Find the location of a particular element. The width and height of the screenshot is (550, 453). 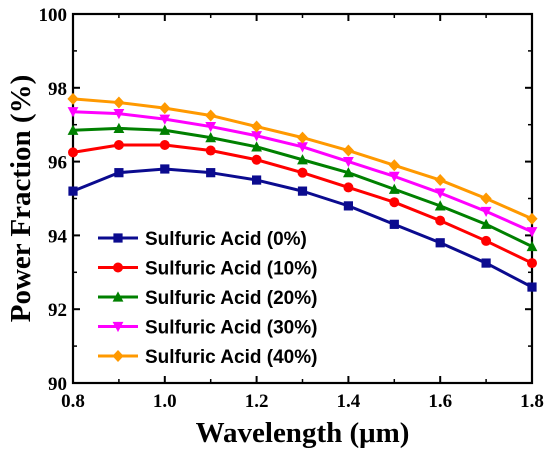

x-tick-label: 0.8 is located at coordinates (73, 401).